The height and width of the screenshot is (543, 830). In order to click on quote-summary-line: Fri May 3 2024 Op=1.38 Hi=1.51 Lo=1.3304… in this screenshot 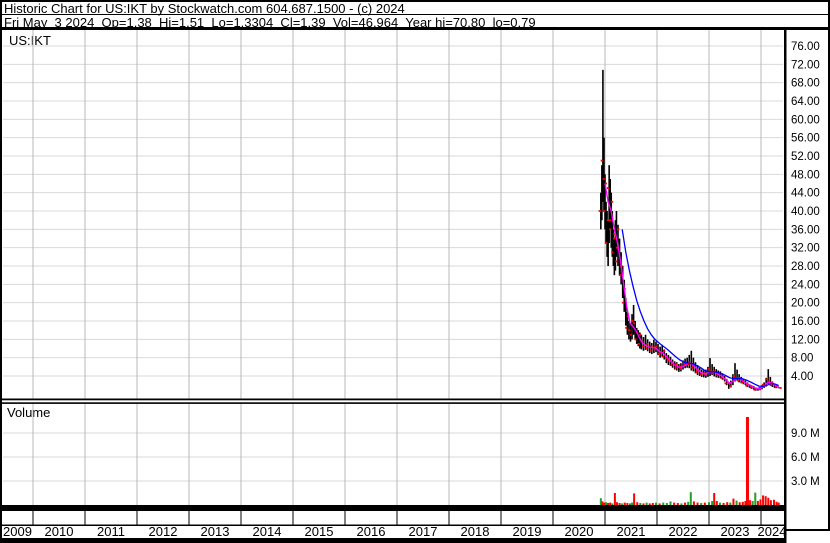, I will do `click(415, 22)`.